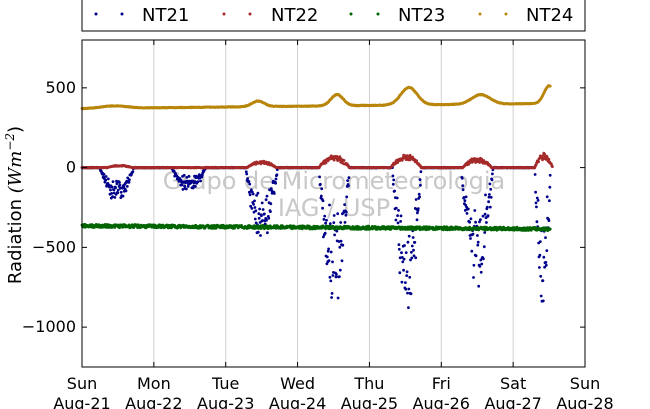 The image size is (650, 409). I want to click on x-tick-label-weekday-5: Fri, so click(441, 383).